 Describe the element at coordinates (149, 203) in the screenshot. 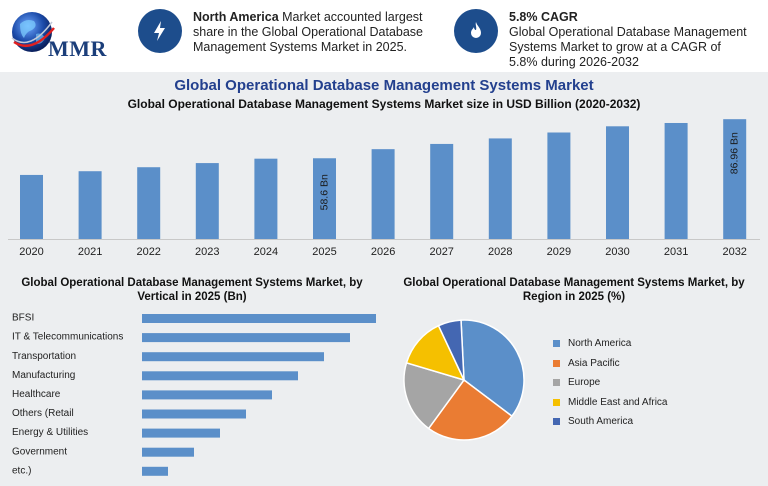

I see `bar-2022` at that location.